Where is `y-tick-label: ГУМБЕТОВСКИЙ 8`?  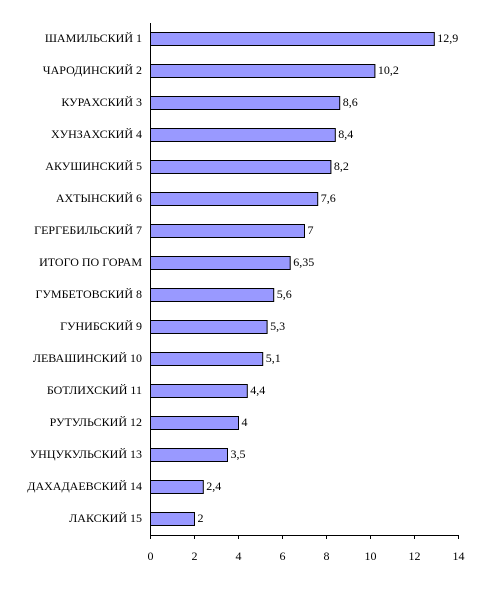
y-tick-label: ГУМБЕТОВСКИЙ 8 is located at coordinates (88, 294).